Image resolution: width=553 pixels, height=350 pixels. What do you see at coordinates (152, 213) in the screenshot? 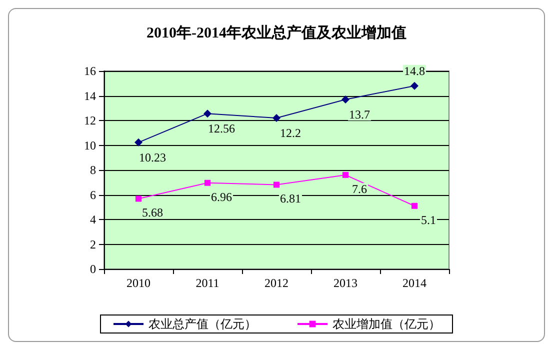
I see `data-label: 5.68` at bounding box center [152, 213].